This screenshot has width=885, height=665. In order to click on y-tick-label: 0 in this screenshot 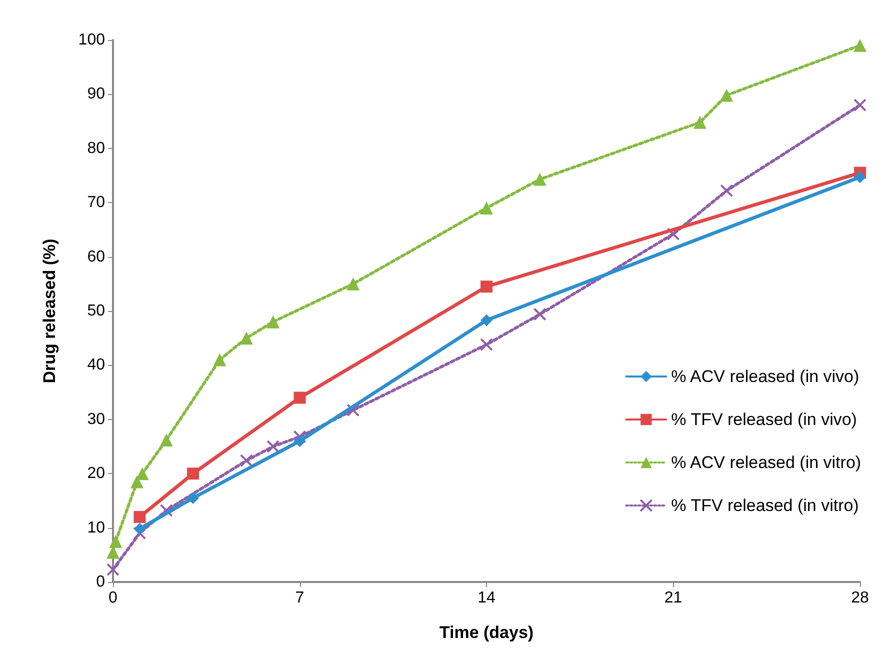, I will do `click(101, 582)`.